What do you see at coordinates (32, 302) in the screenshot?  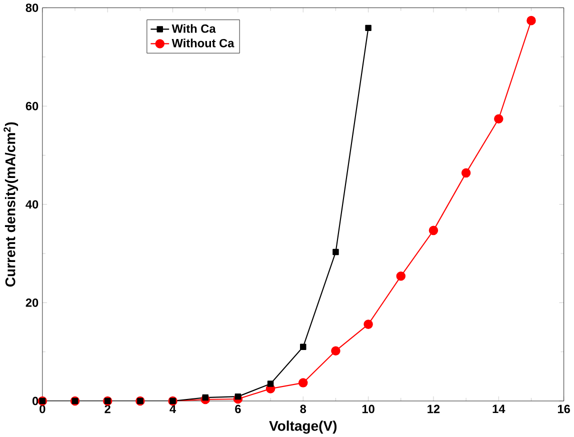 I see `y-tick-label: 20` at bounding box center [32, 302].